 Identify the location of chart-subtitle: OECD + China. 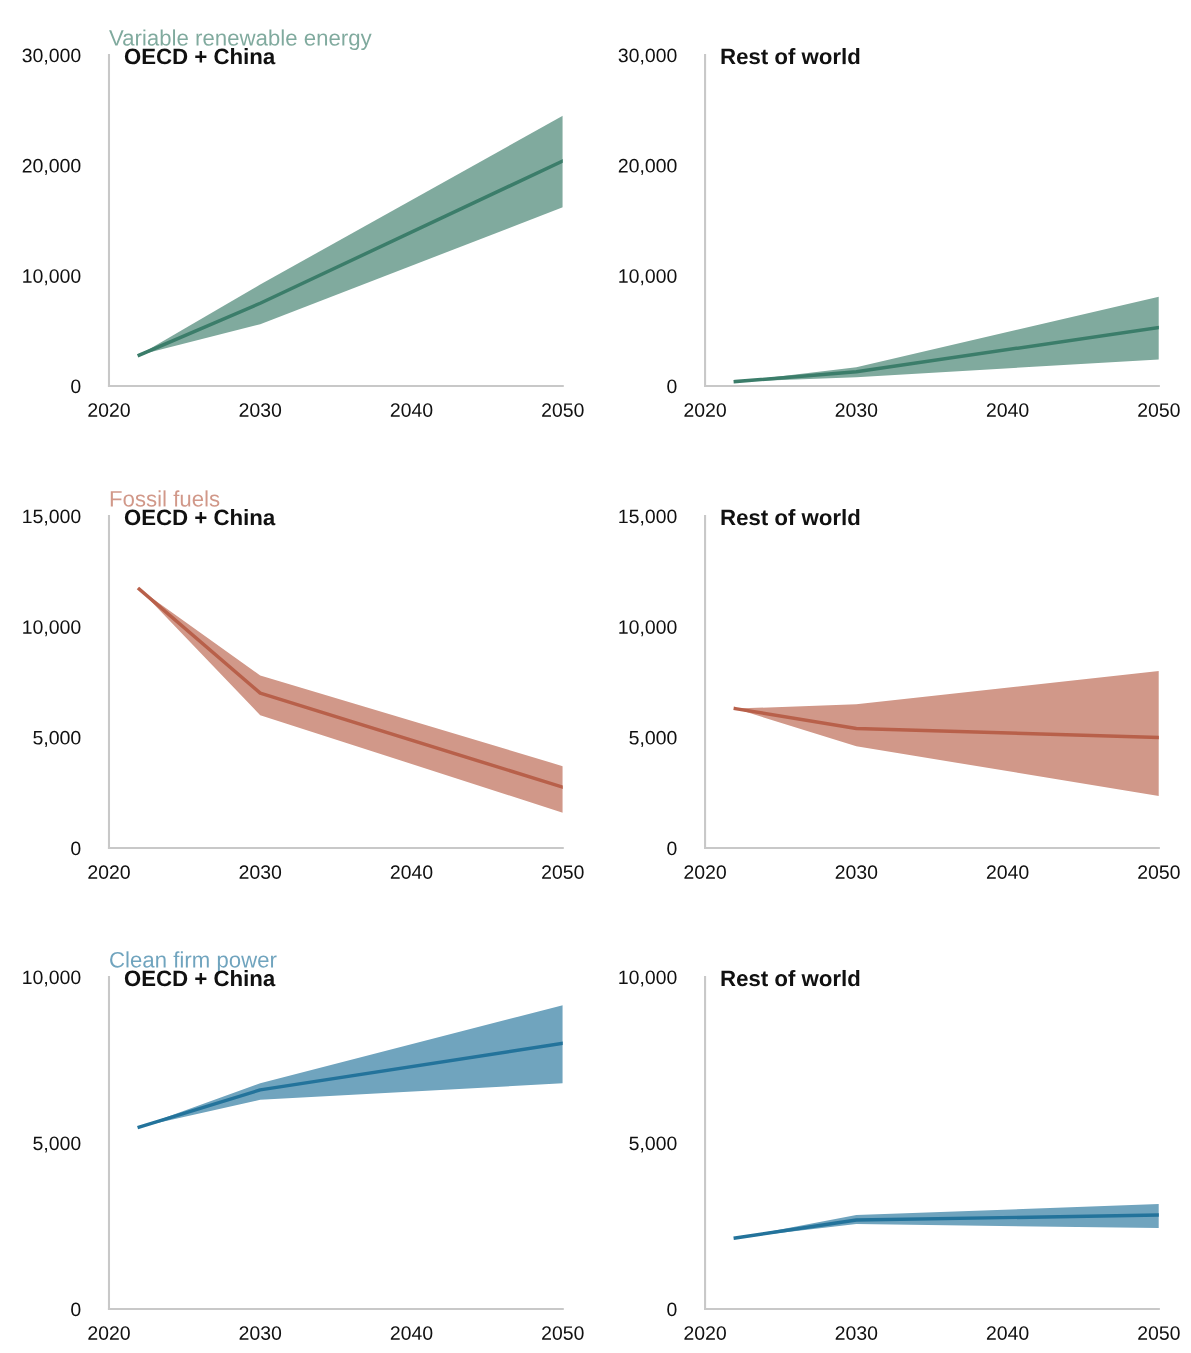
(200, 517).